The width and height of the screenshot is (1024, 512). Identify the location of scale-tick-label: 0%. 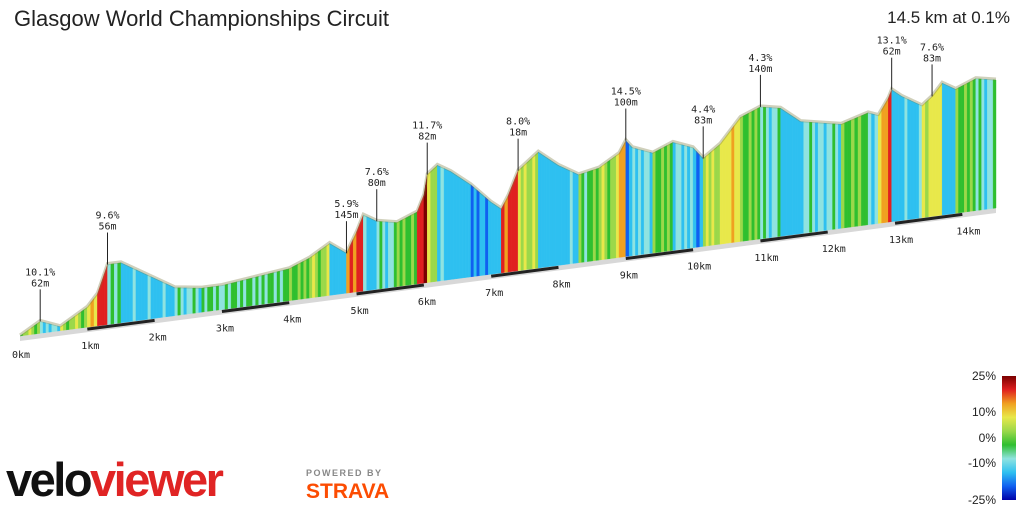
(988, 438).